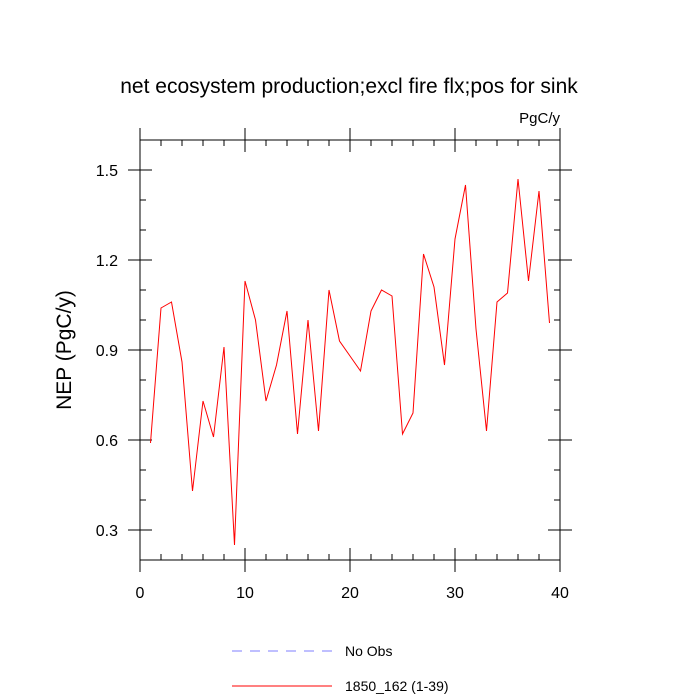  I want to click on x-tick-label: 10, so click(245, 593).